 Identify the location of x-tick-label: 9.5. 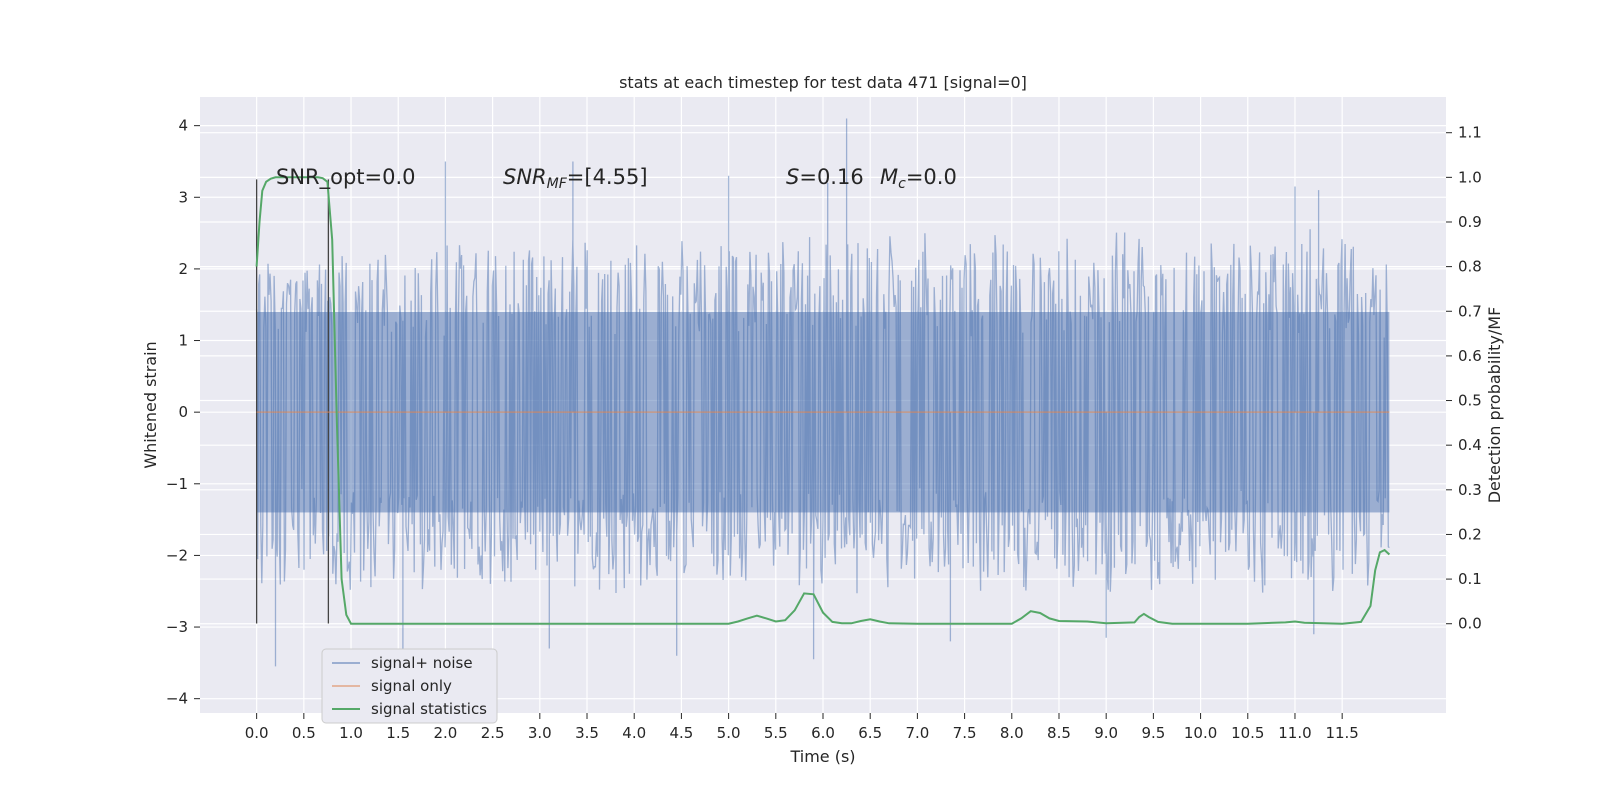
(1153, 733).